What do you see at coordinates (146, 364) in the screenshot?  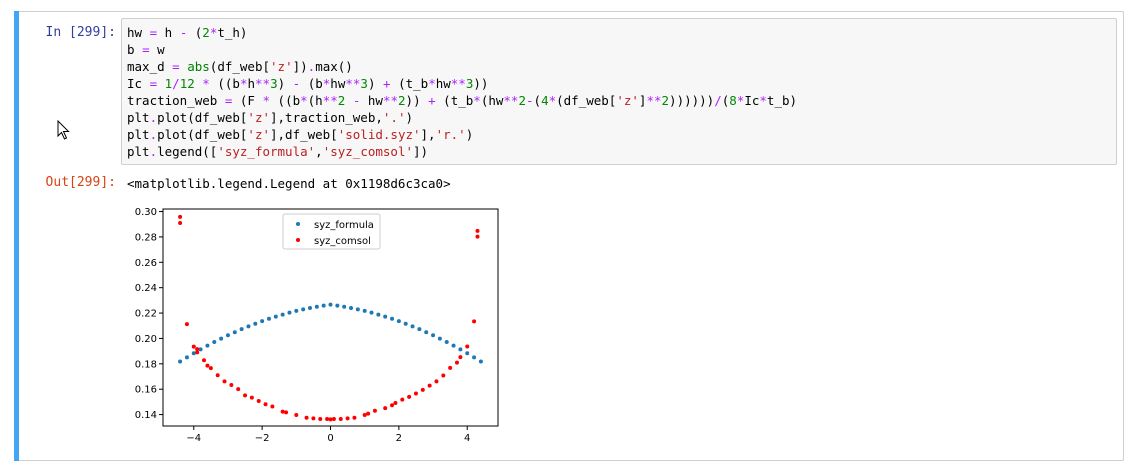 I see `y-tick-label: 0.18` at bounding box center [146, 364].